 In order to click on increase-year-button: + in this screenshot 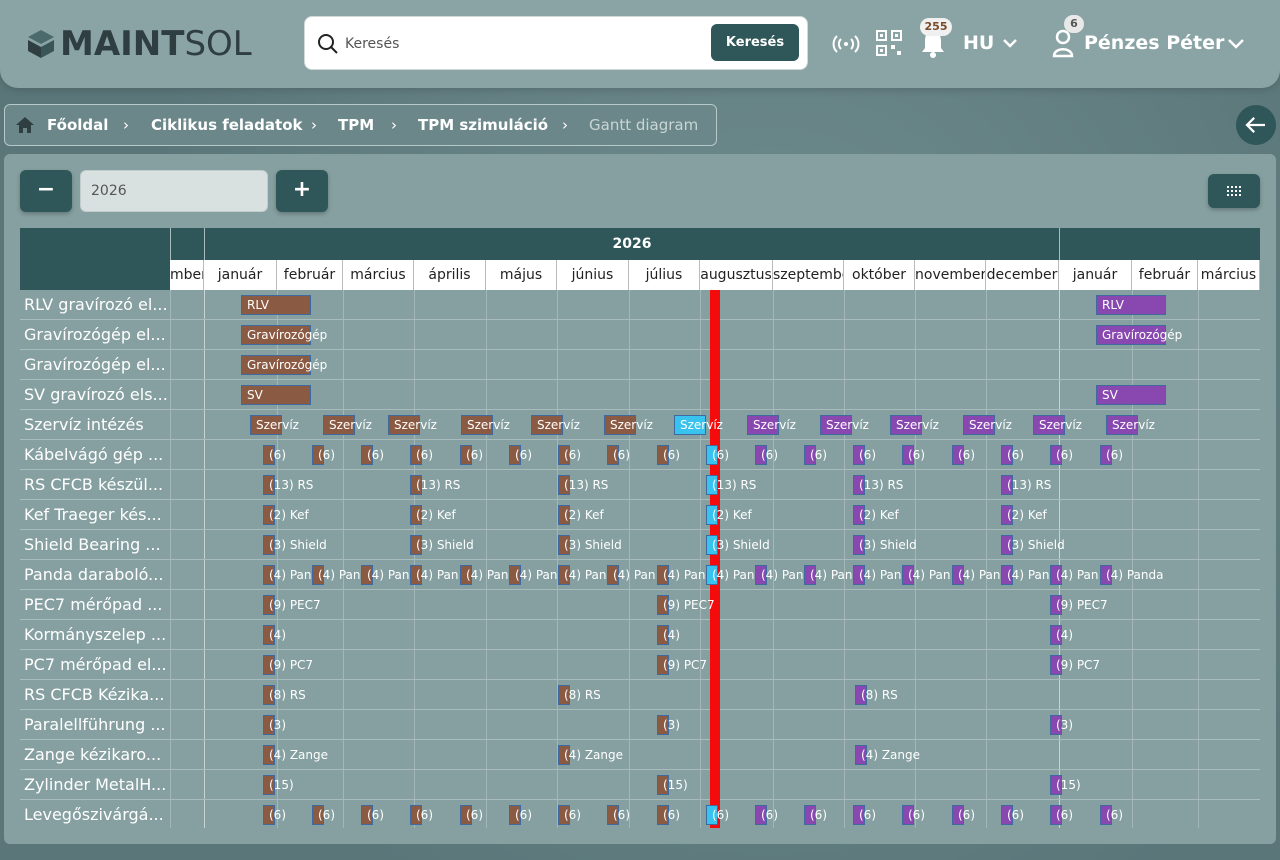, I will do `click(302, 191)`.